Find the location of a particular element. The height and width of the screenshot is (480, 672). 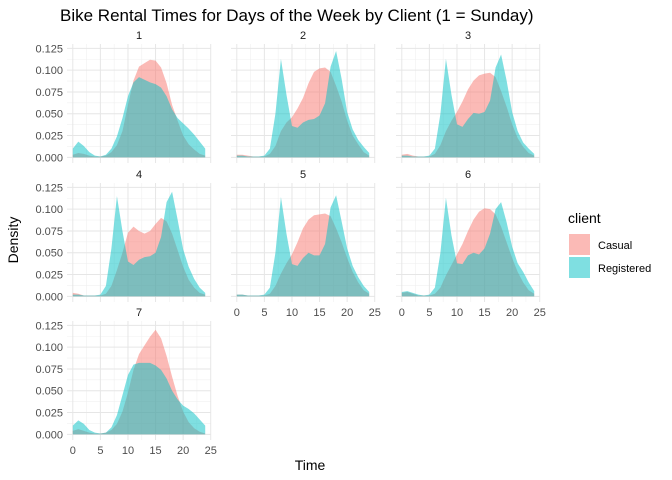

legend-swatch-registered is located at coordinates (579, 267).